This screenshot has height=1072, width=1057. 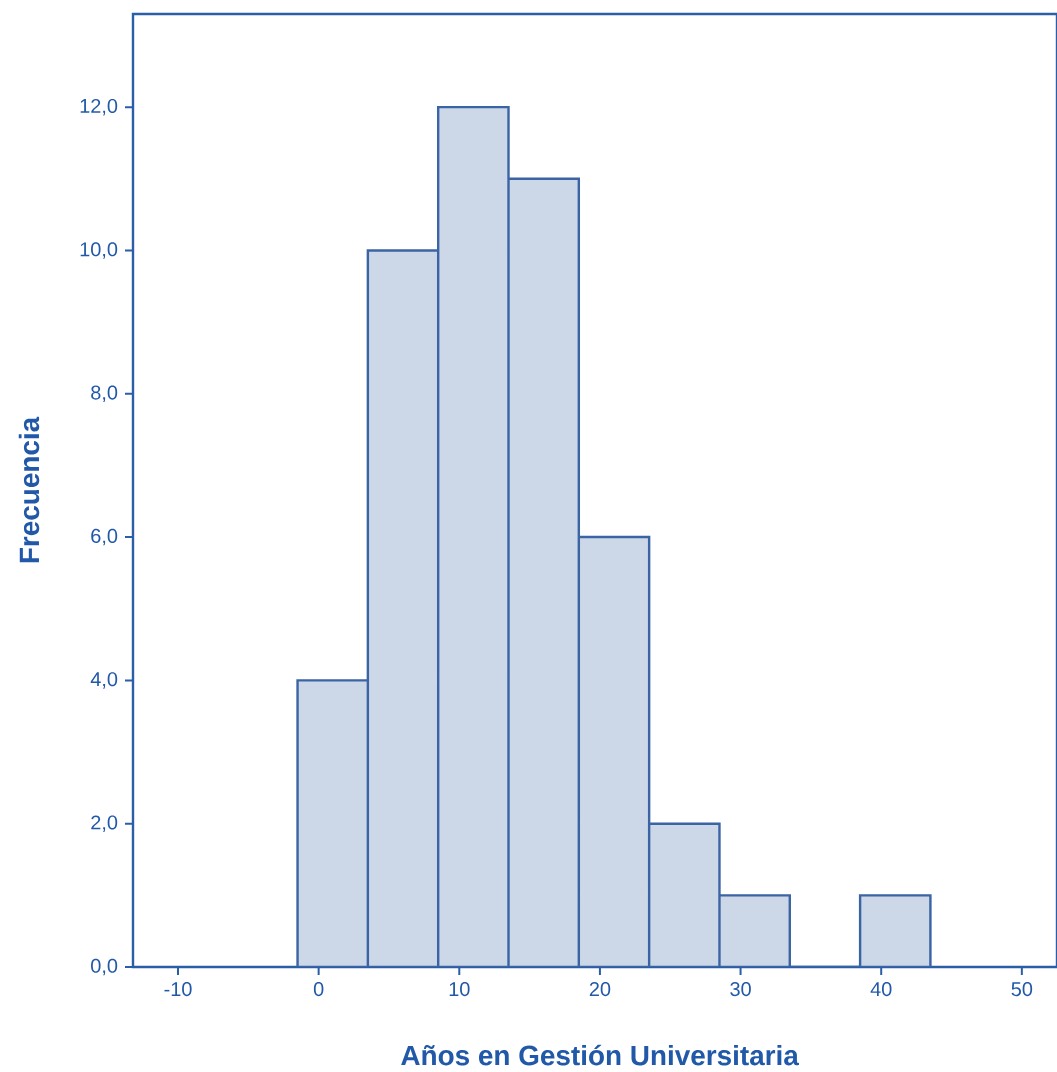 I want to click on y-tick-label: 0,0, so click(x=104, y=967).